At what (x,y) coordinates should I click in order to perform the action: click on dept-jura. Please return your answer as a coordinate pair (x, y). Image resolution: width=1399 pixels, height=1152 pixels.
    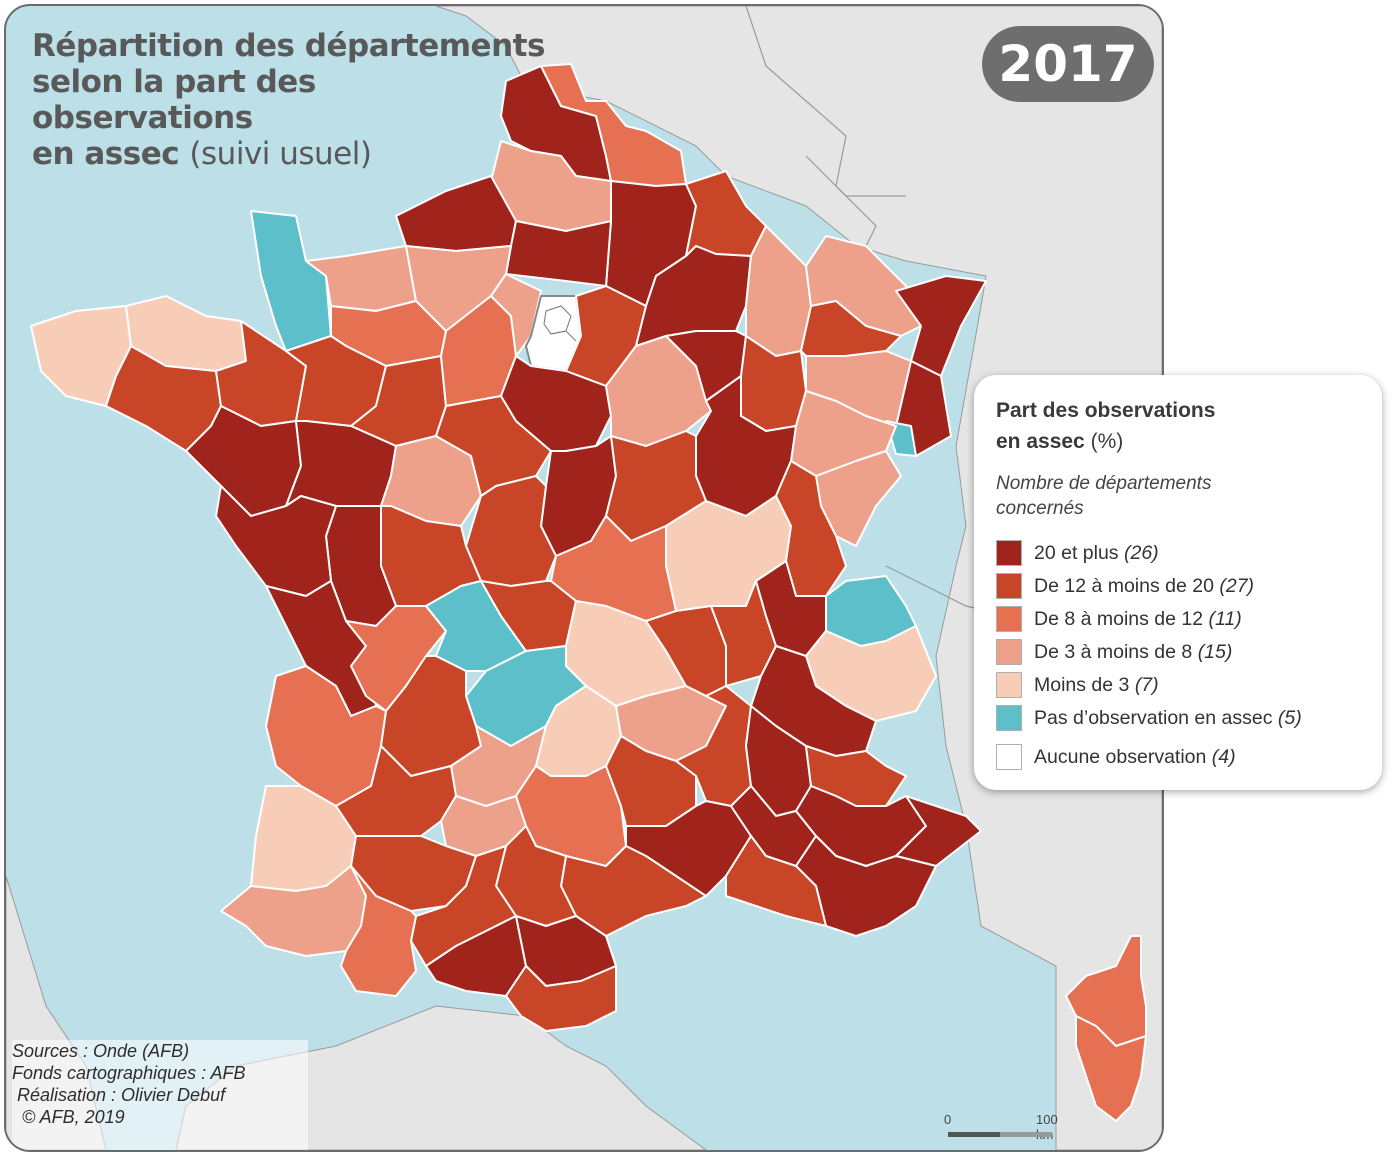
    Looking at the image, I should click on (811, 528).